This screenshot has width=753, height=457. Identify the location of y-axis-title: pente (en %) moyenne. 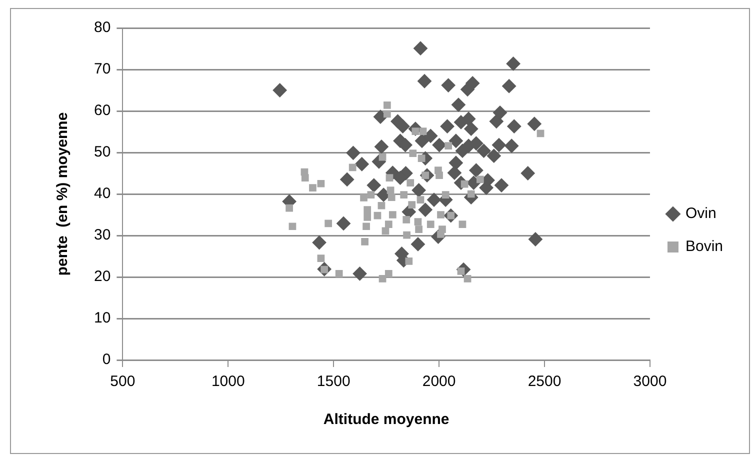
(63, 194).